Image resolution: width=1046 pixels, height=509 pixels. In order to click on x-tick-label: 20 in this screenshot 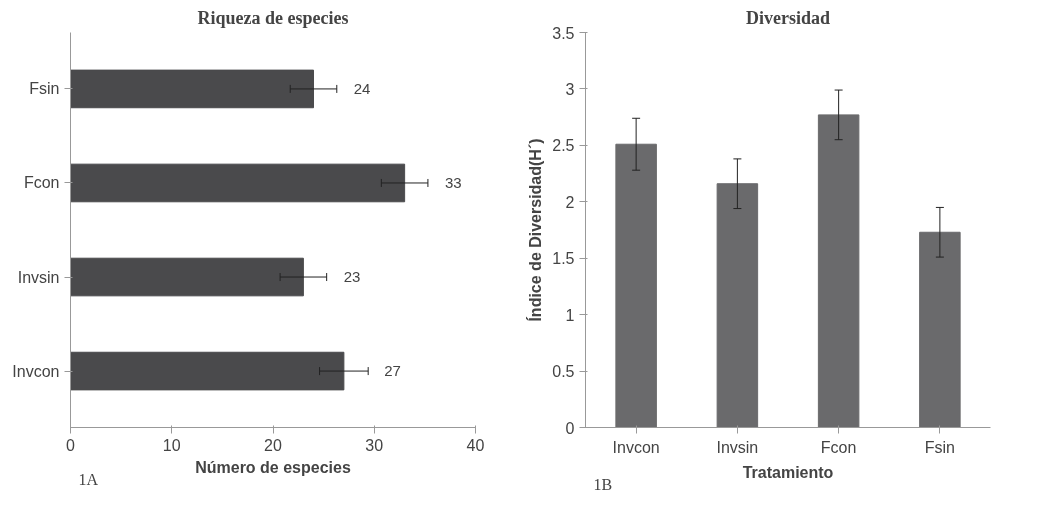, I will do `click(273, 445)`.